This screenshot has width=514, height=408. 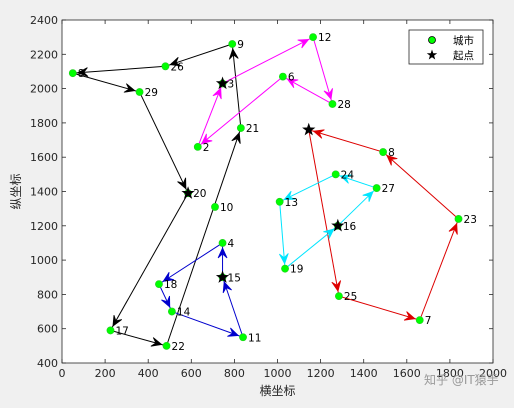 What do you see at coordinates (234, 373) in the screenshot?
I see `x-tick-label: 800` at bounding box center [234, 373].